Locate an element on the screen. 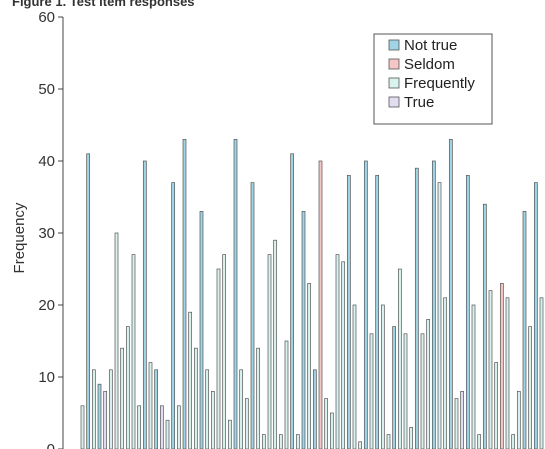  legend: Not true Seldom Frequently True is located at coordinates (433, 79).